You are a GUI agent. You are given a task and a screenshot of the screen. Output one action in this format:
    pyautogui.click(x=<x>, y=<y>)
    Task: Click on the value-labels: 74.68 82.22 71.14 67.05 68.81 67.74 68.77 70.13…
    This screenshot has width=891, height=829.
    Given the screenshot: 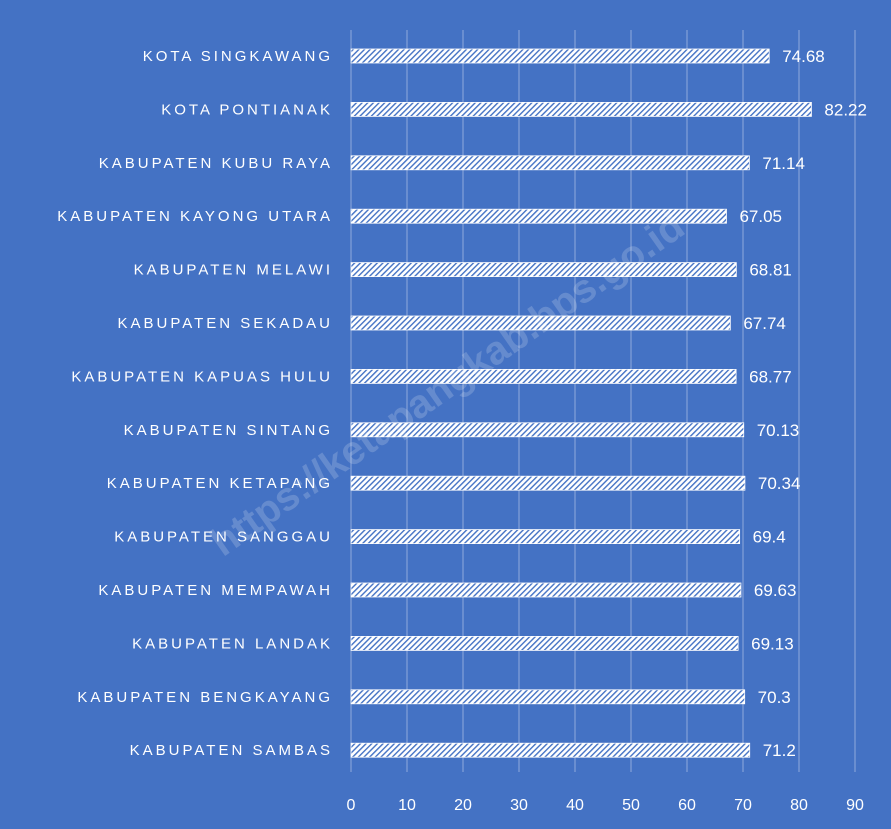 What is the action you would take?
    pyautogui.click(x=802, y=403)
    